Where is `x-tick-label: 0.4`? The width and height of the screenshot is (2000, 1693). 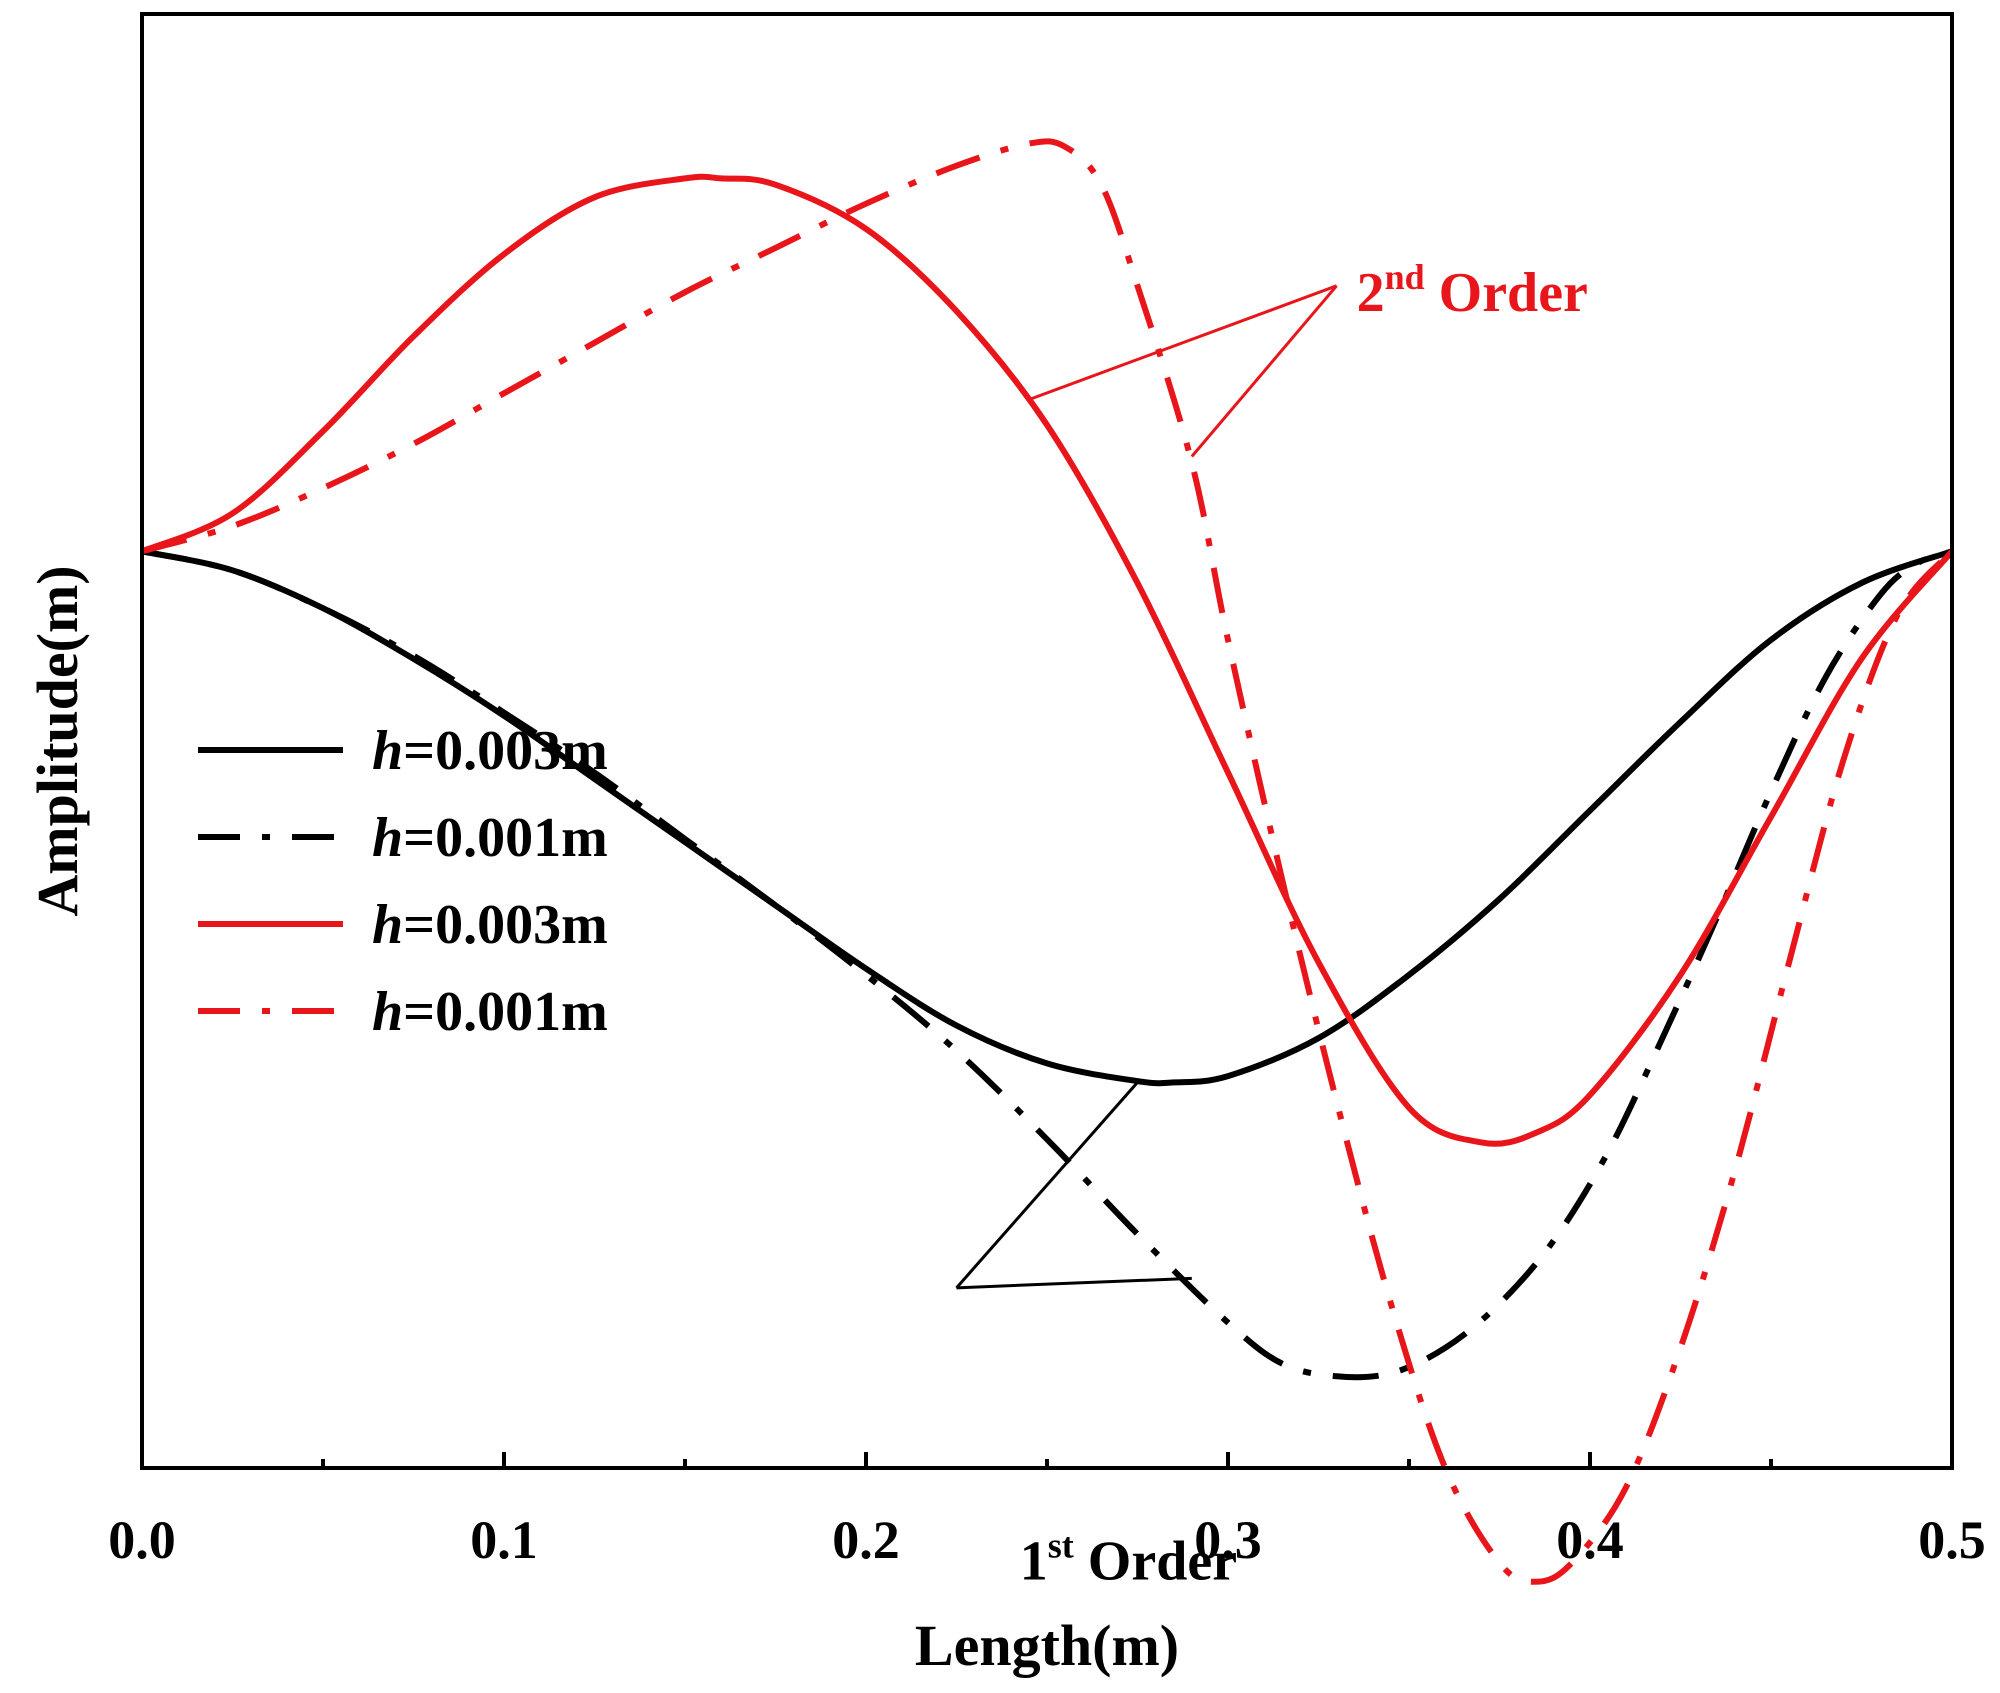
x-tick-label: 0.4 is located at coordinates (1590, 1540).